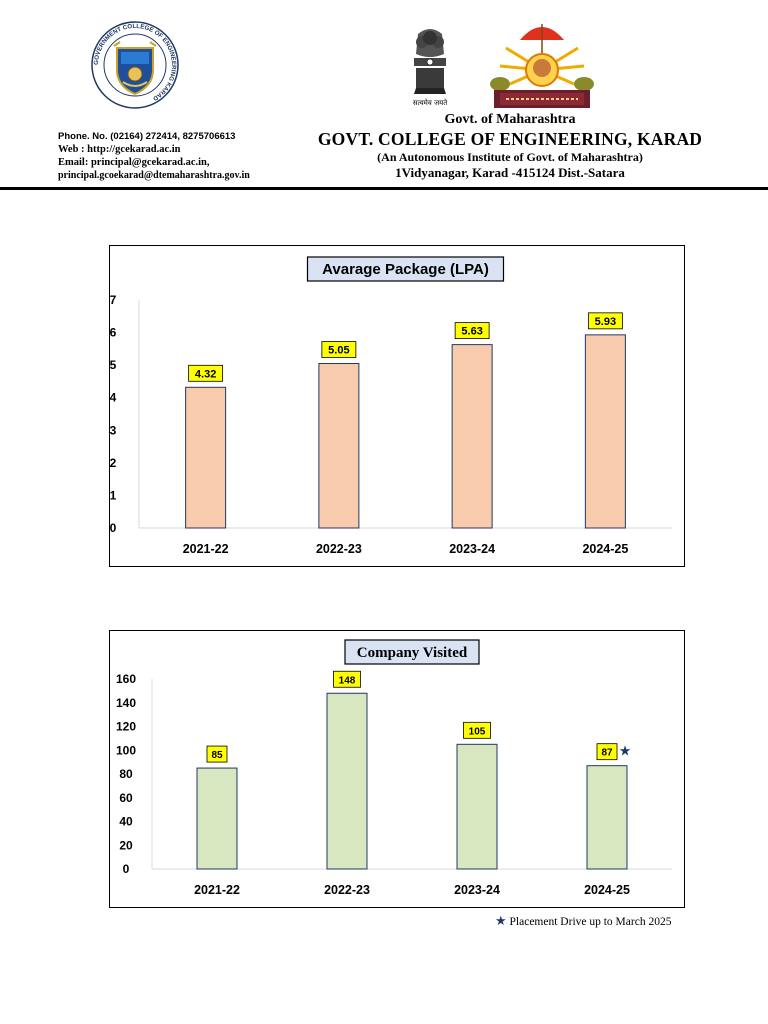 This screenshot has height=1024, width=768. I want to click on chart-title: Company Visited, so click(412, 653).